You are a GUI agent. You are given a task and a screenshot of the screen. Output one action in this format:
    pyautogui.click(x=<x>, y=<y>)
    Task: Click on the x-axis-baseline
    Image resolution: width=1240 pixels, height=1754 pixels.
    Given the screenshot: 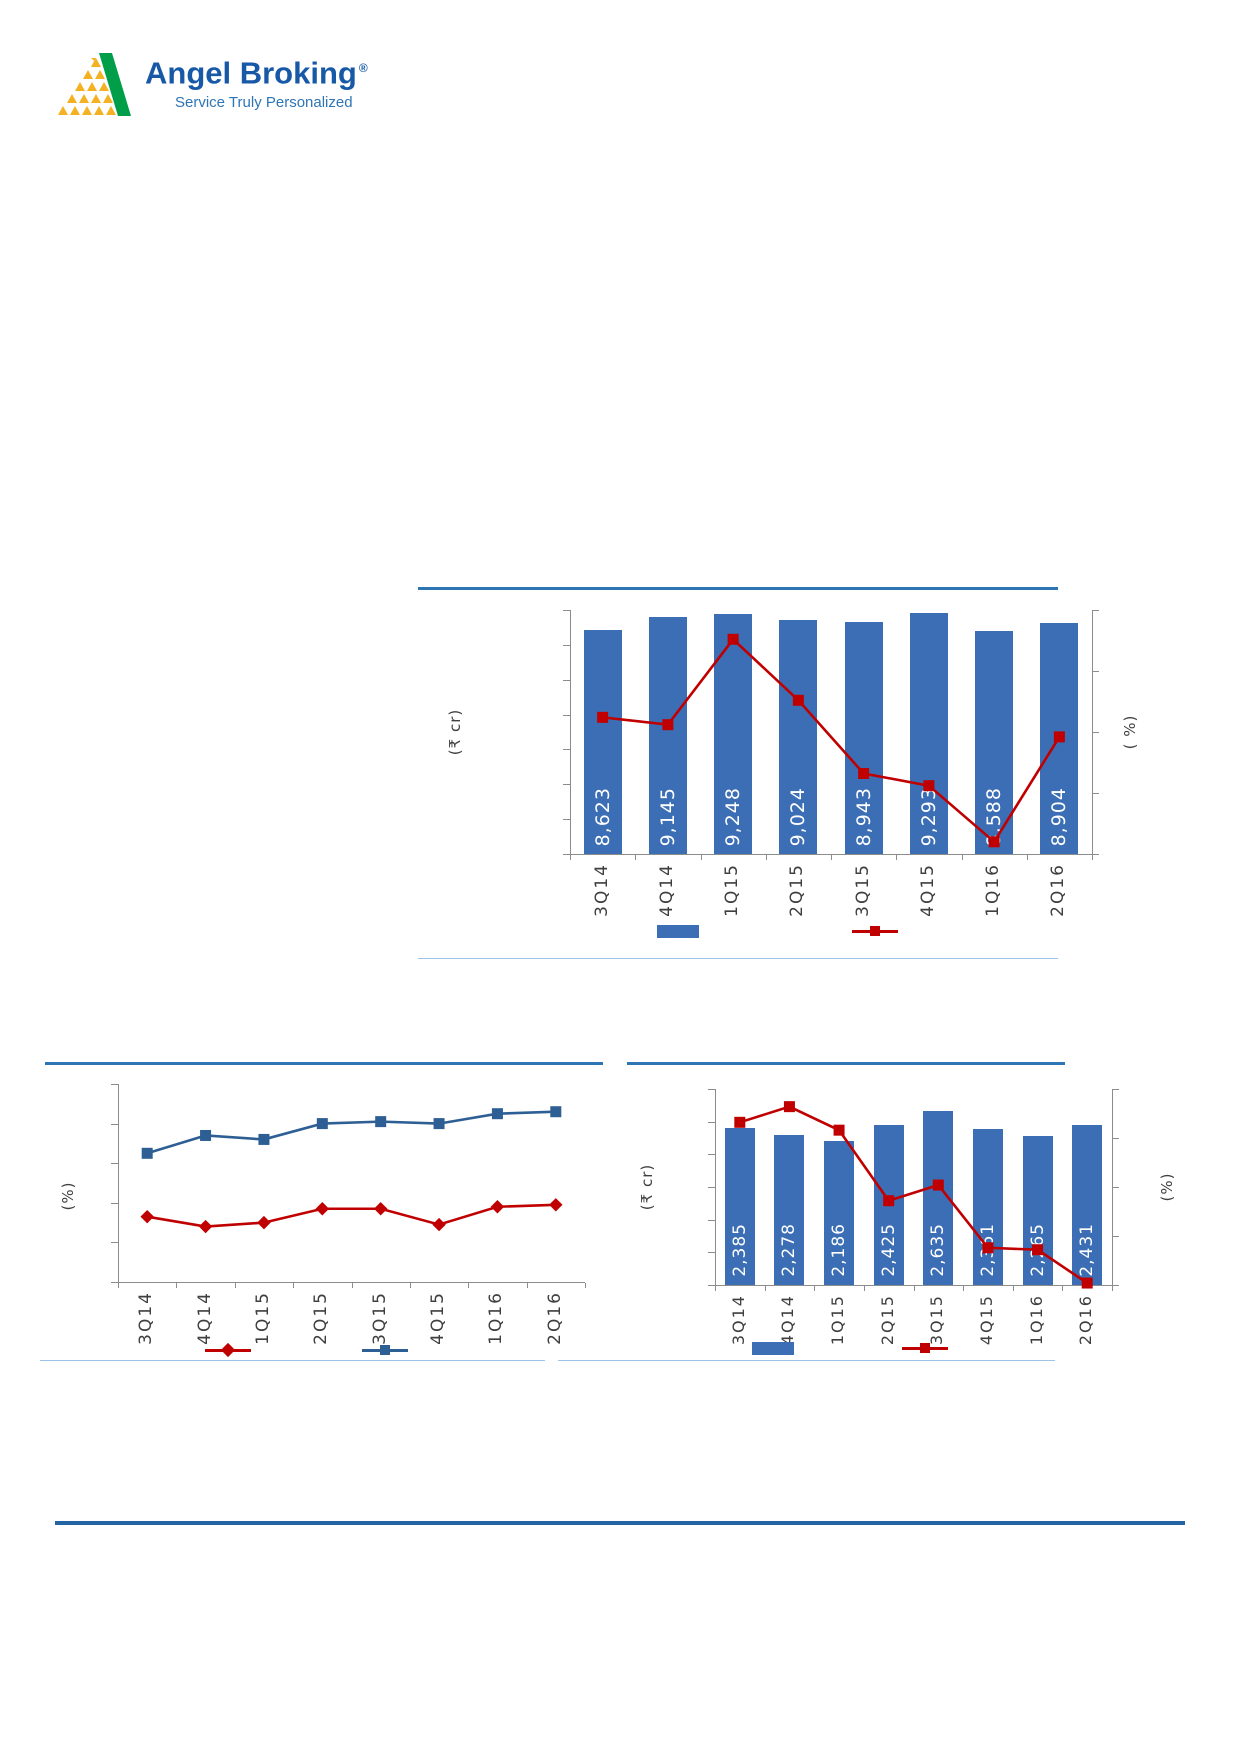 What is the action you would take?
    pyautogui.click(x=913, y=1285)
    